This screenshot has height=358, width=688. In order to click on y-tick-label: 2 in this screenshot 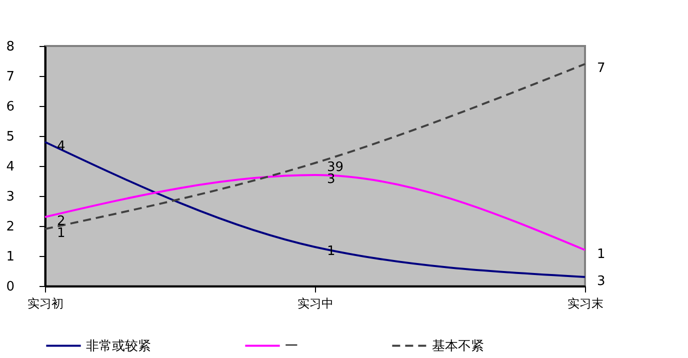, I will do `click(10, 227)`.